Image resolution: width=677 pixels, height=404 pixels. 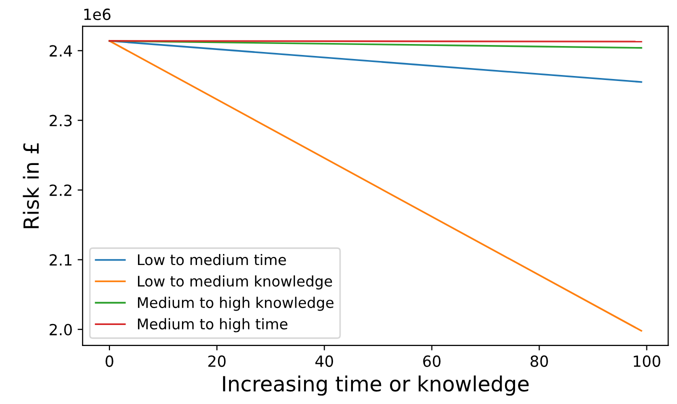 What do you see at coordinates (61, 330) in the screenshot?
I see `y-tick-label: 2.0` at bounding box center [61, 330].